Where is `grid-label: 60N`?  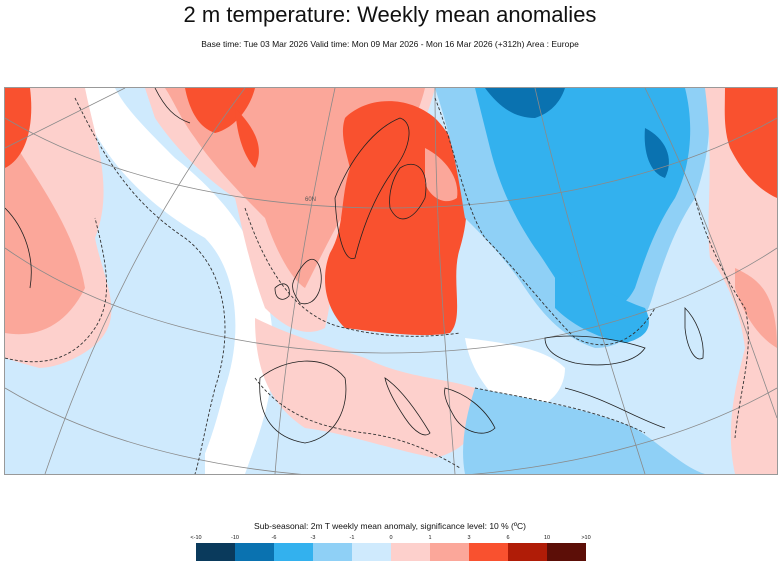
grid-label: 60N is located at coordinates (310, 200).